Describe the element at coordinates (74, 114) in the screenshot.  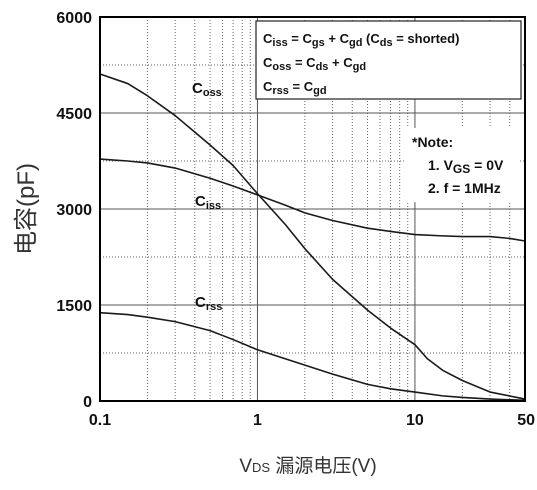
I see `y-tick-label: 4500` at that location.